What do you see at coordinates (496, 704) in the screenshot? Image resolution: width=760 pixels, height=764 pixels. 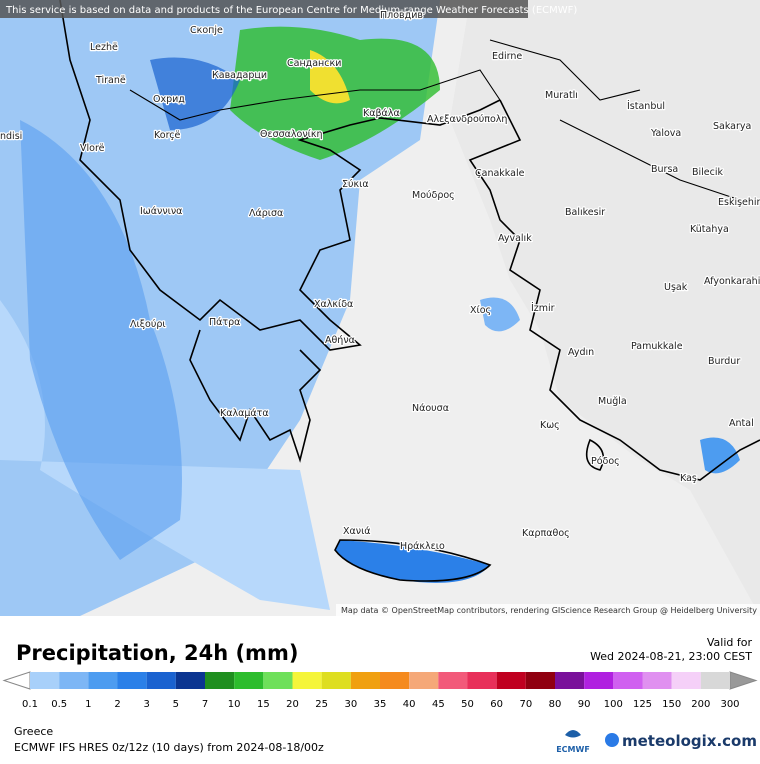 I see `colorbar-tick-label: 60` at bounding box center [496, 704].